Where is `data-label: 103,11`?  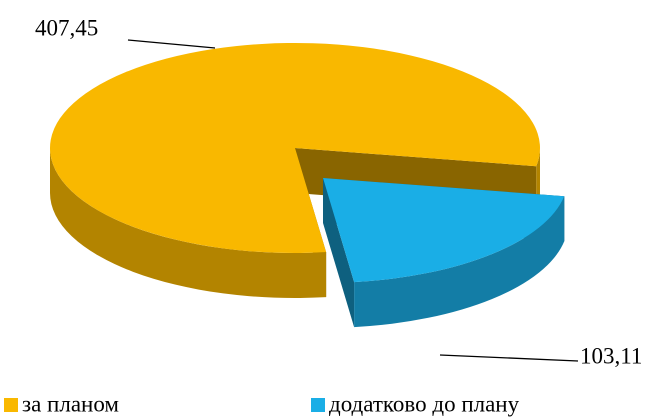 data-label: 103,11 is located at coordinates (611, 355).